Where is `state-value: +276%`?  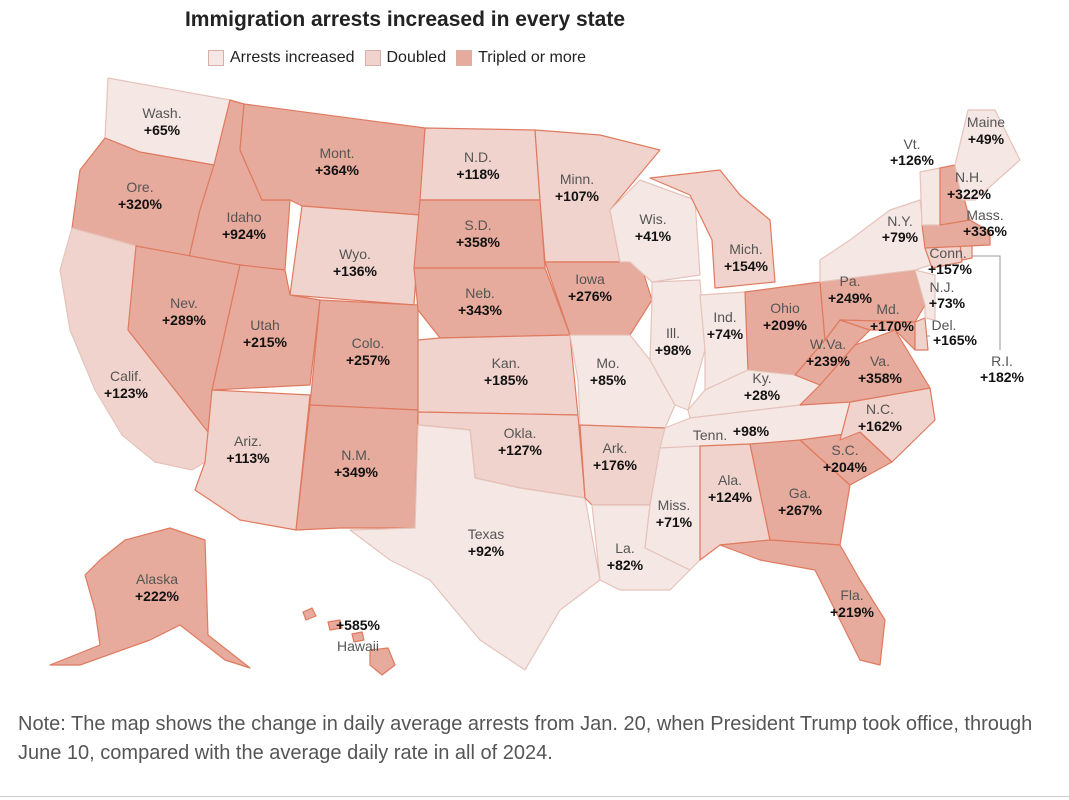
state-value: +276% is located at coordinates (590, 296).